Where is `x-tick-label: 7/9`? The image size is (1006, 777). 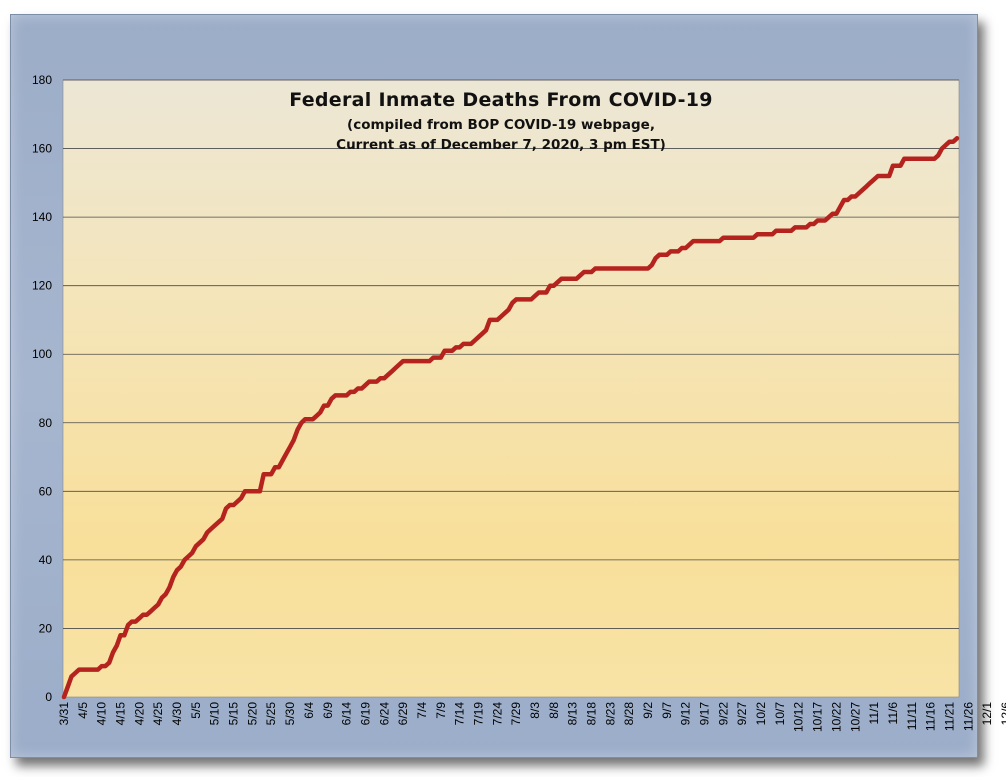 x-tick-label: 7/9 is located at coordinates (441, 710).